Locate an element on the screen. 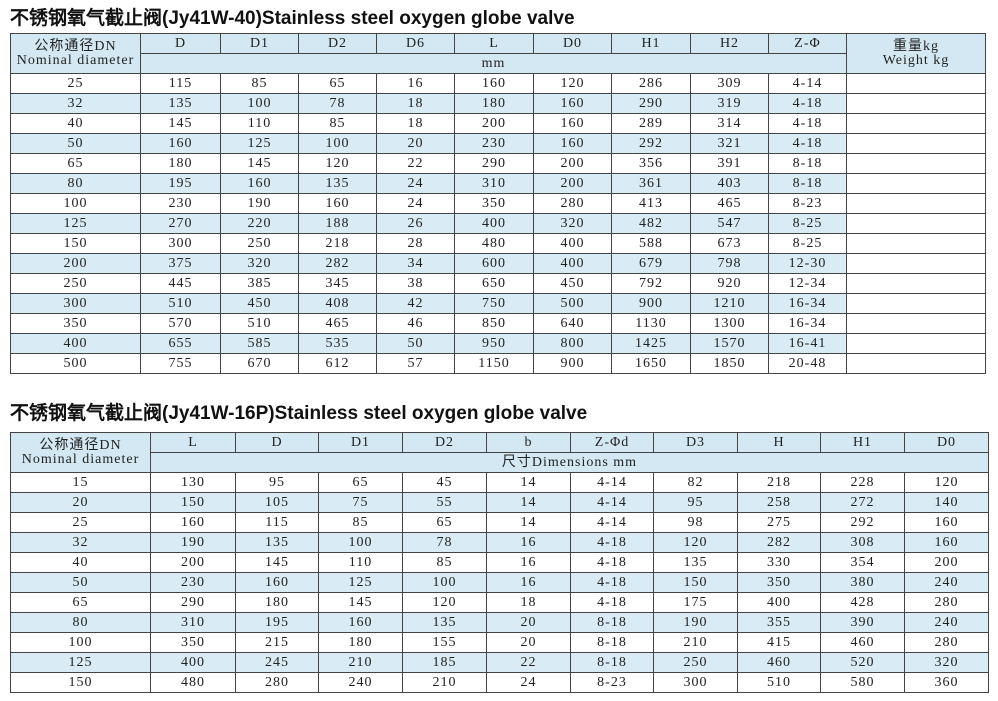 This screenshot has height=701, width=998. data-cell: 190 is located at coordinates (193, 542).